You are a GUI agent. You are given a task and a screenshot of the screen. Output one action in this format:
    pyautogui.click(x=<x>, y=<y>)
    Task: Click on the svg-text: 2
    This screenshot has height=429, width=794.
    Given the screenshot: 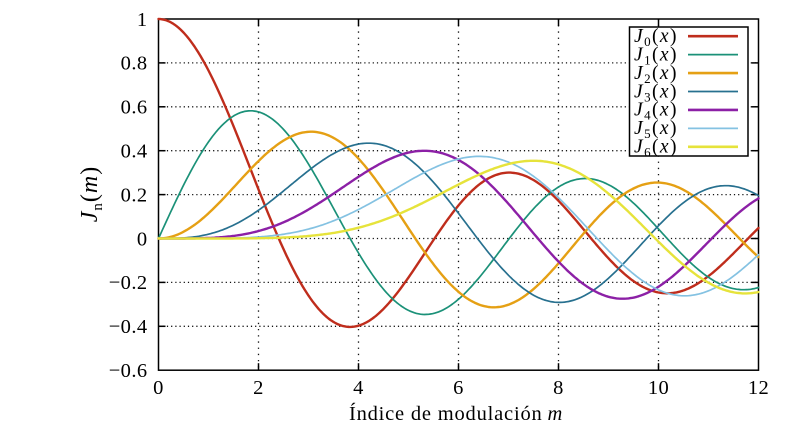 What is the action you would take?
    pyautogui.click(x=258, y=388)
    